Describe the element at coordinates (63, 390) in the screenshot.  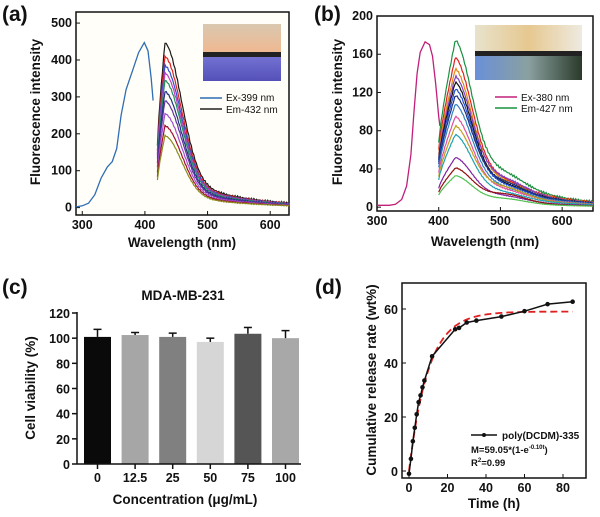
I see `y-tick-label: 60` at that location.